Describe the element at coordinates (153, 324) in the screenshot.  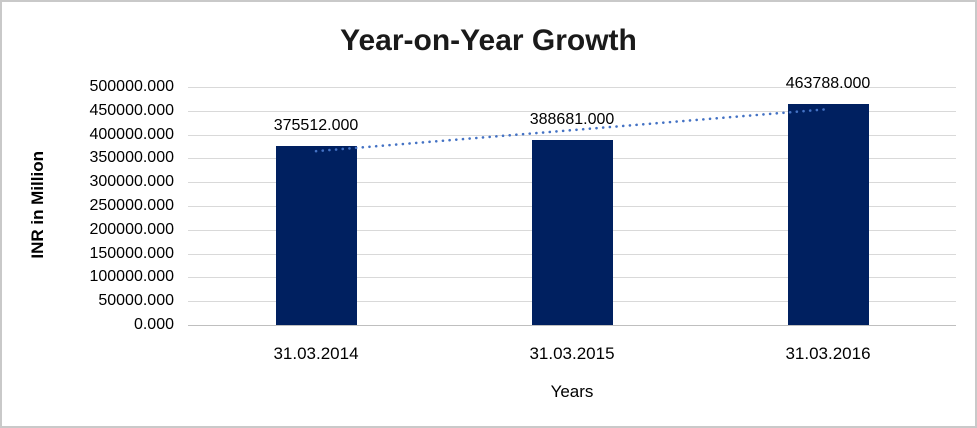
I see `y-tick-label: 0.000` at that location.